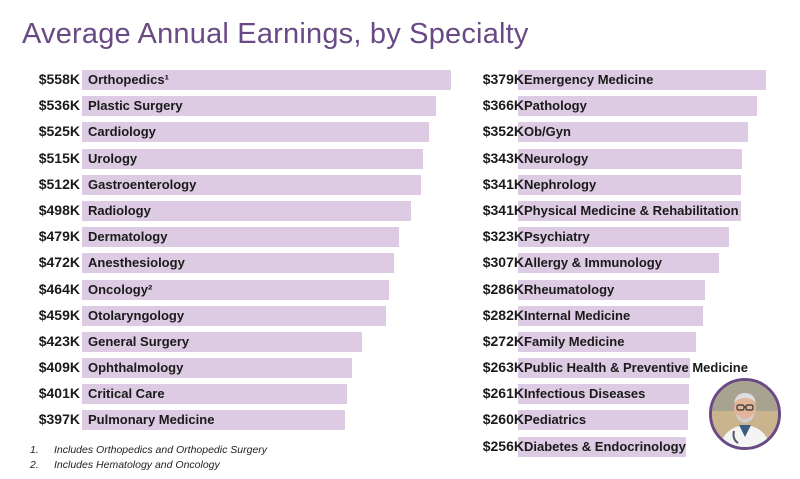 The height and width of the screenshot is (479, 800). I want to click on bar-value-label: $343K, so click(503, 157).